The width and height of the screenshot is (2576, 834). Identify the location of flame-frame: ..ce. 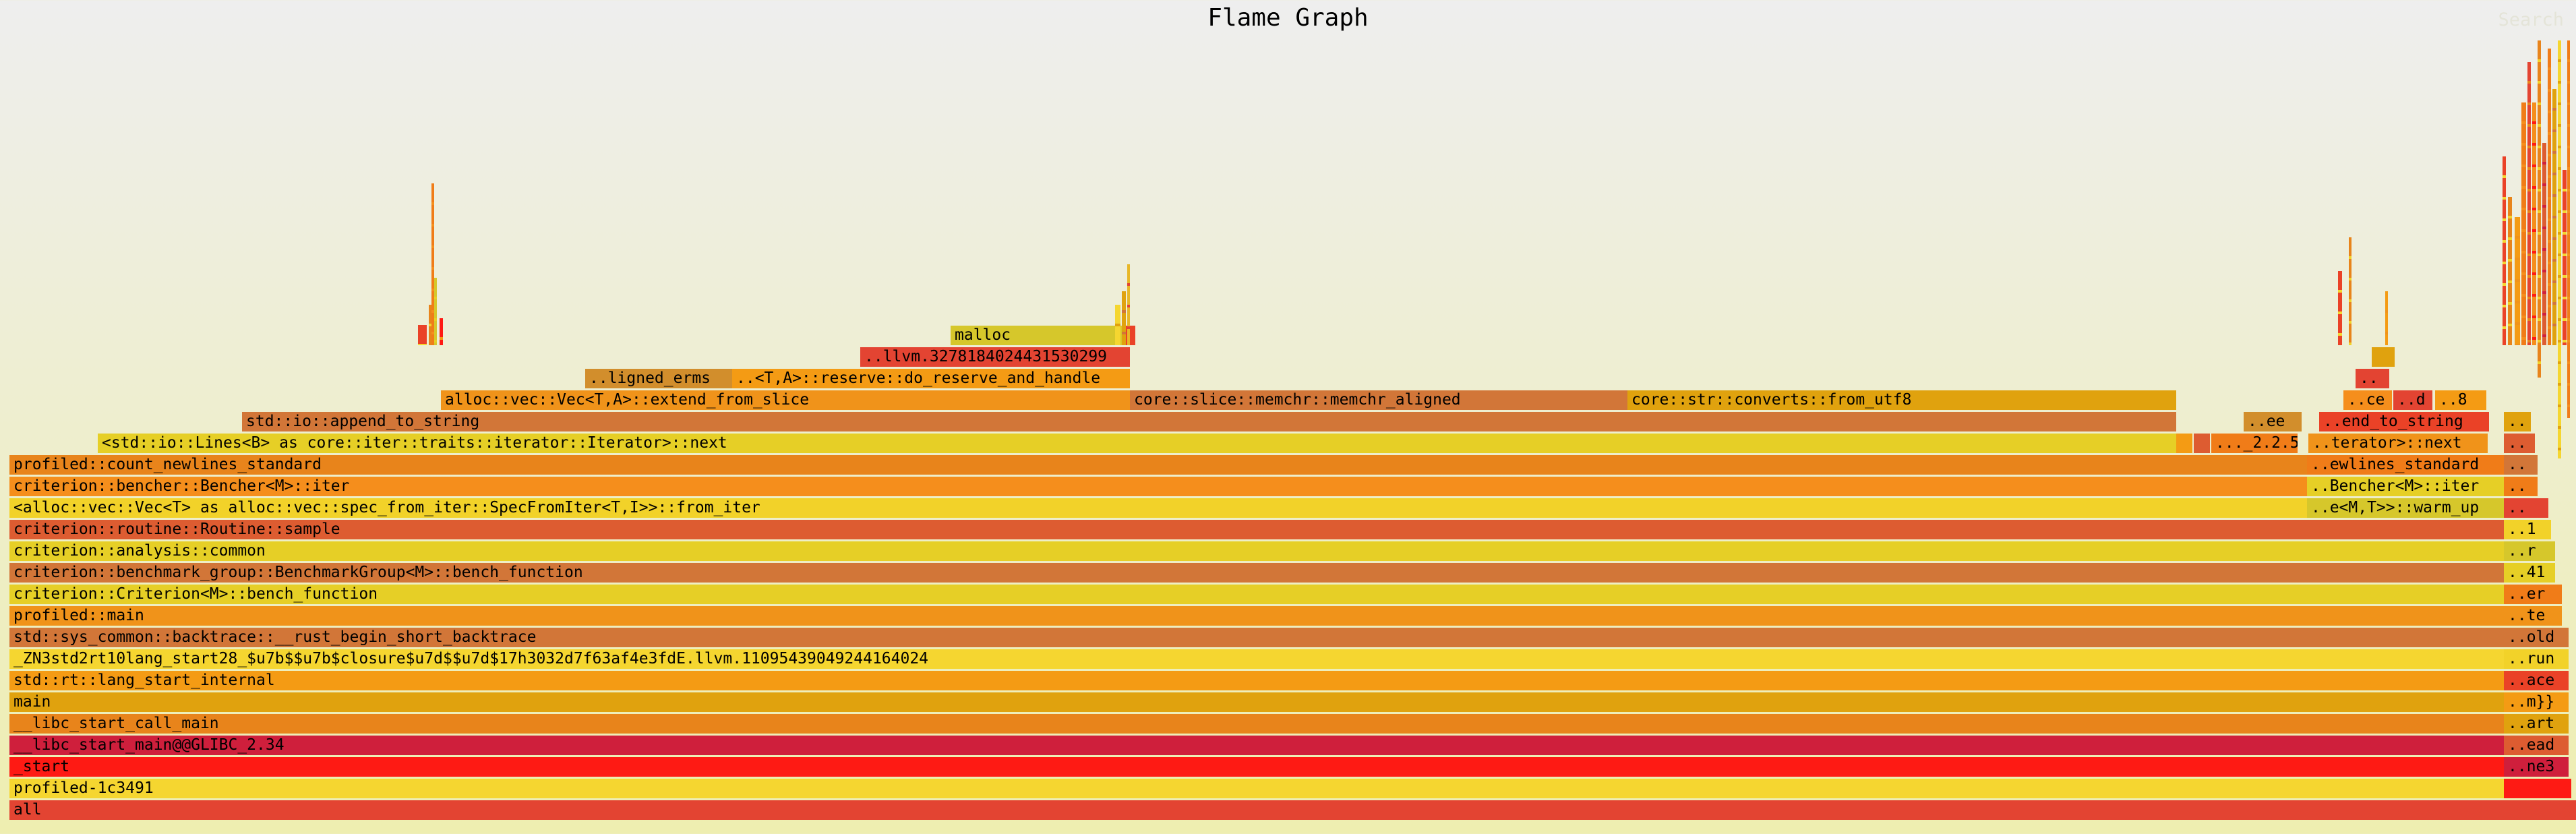
(2367, 400).